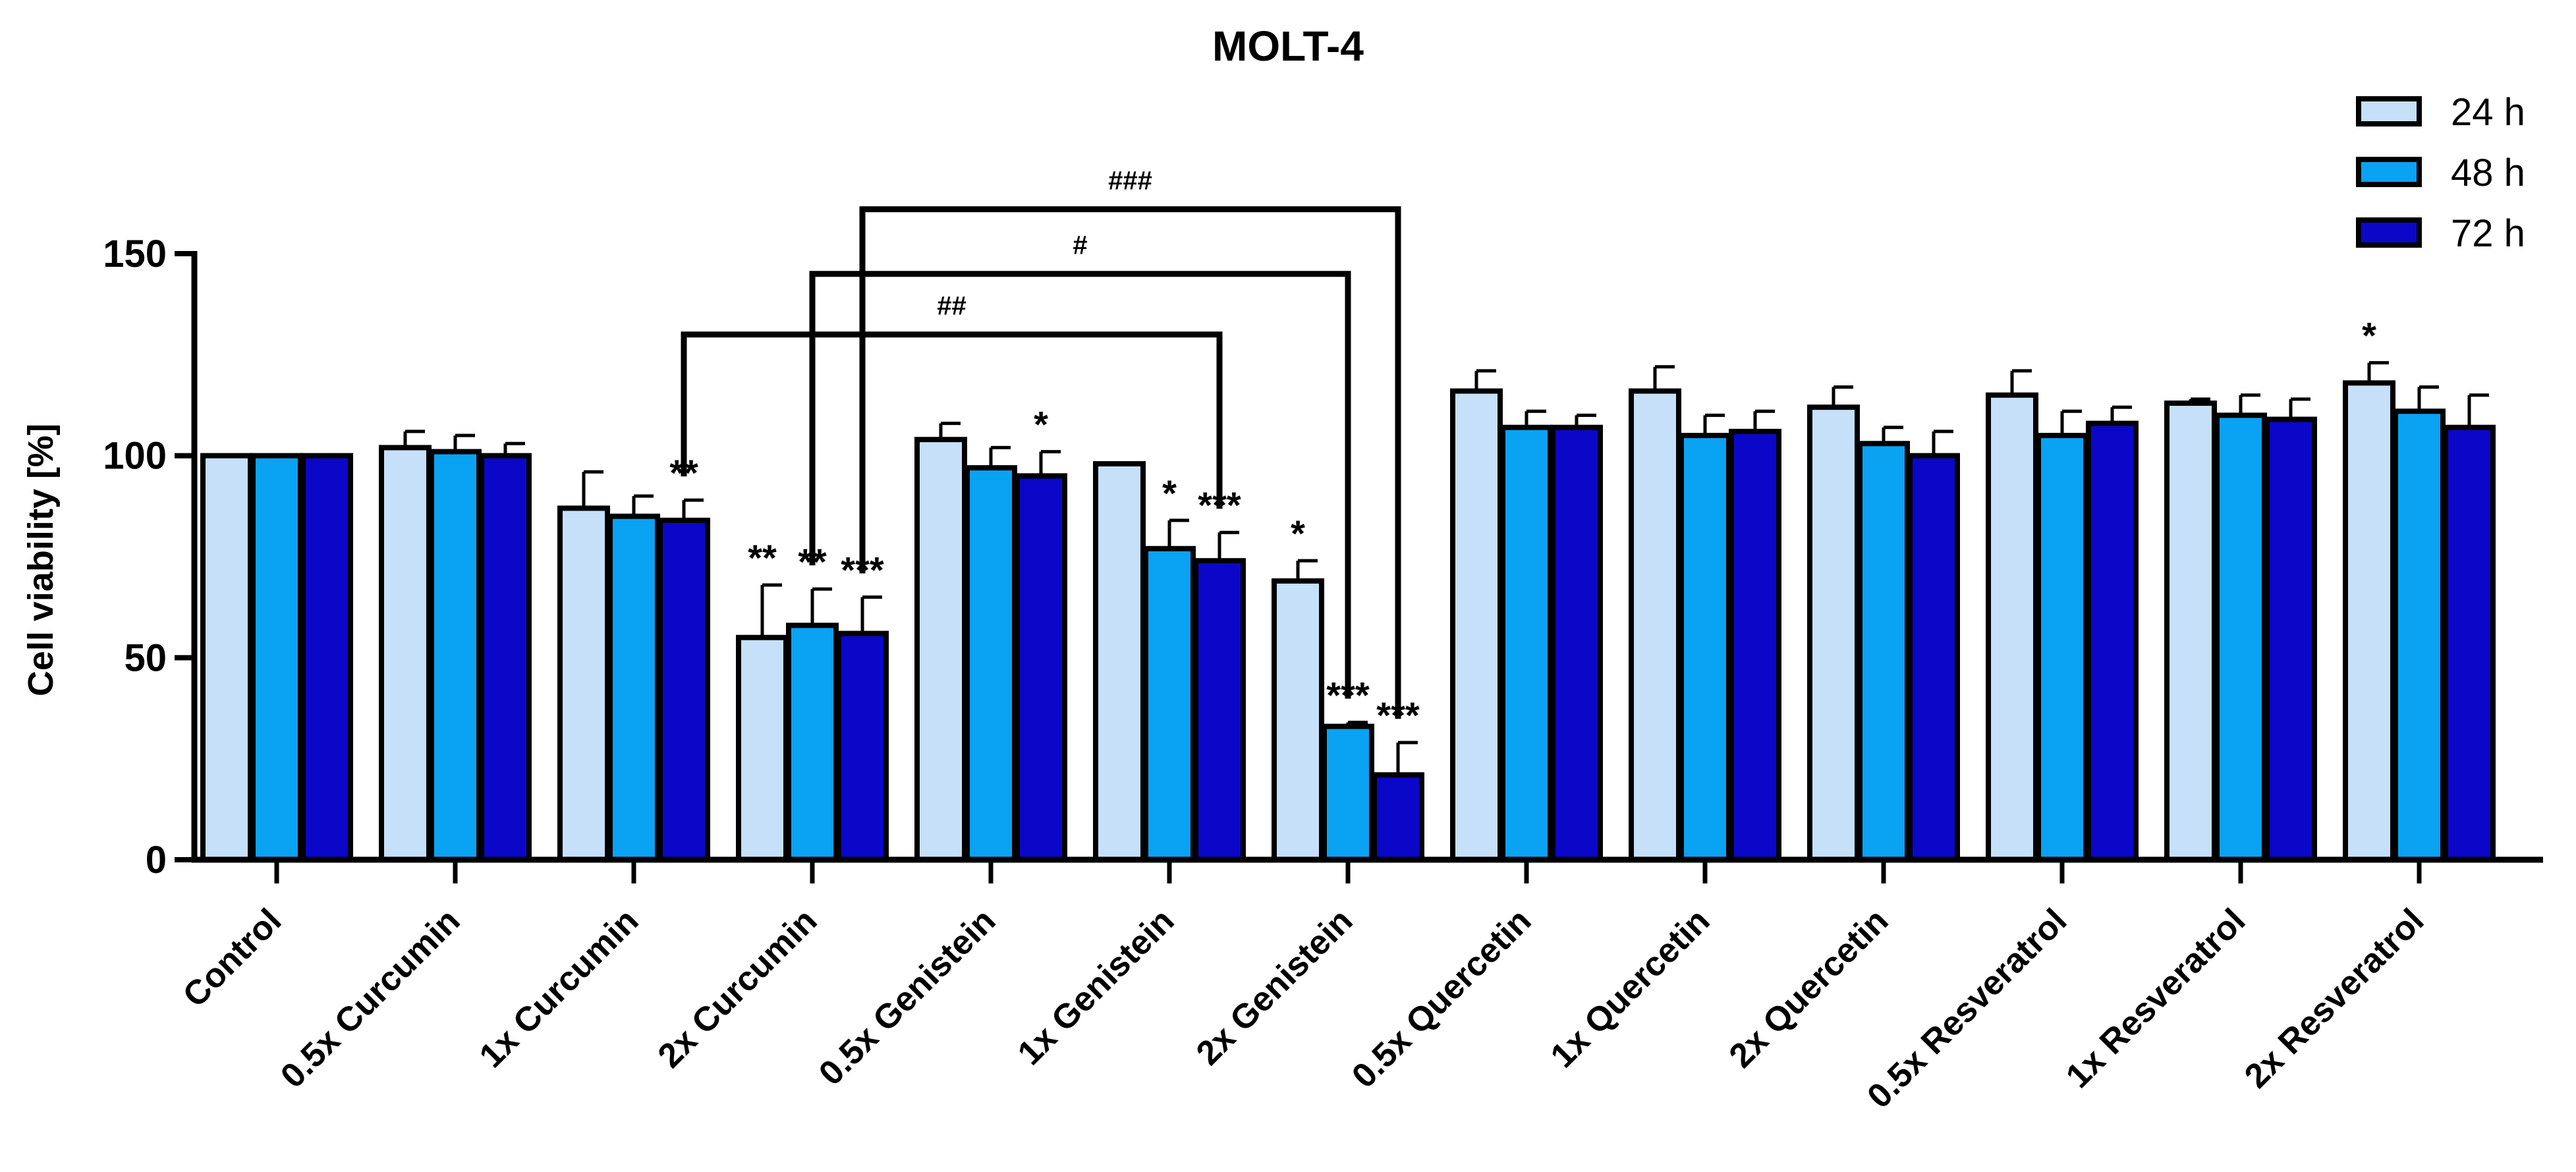 This screenshot has height=1172, width=2576. I want to click on x-tick-label: 1x Quercetin, so click(1631, 988).